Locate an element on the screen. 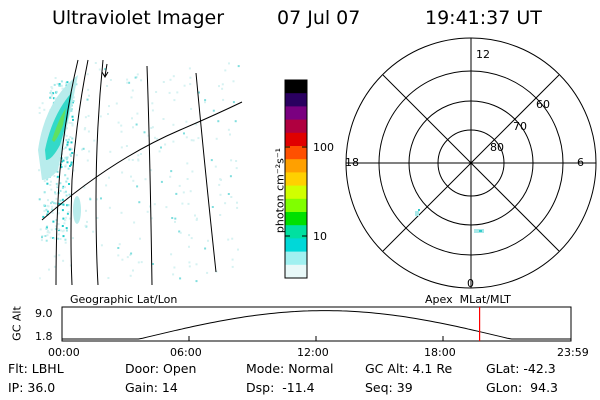 The image size is (600, 400). mlt-label-12: 12 is located at coordinates (483, 54).